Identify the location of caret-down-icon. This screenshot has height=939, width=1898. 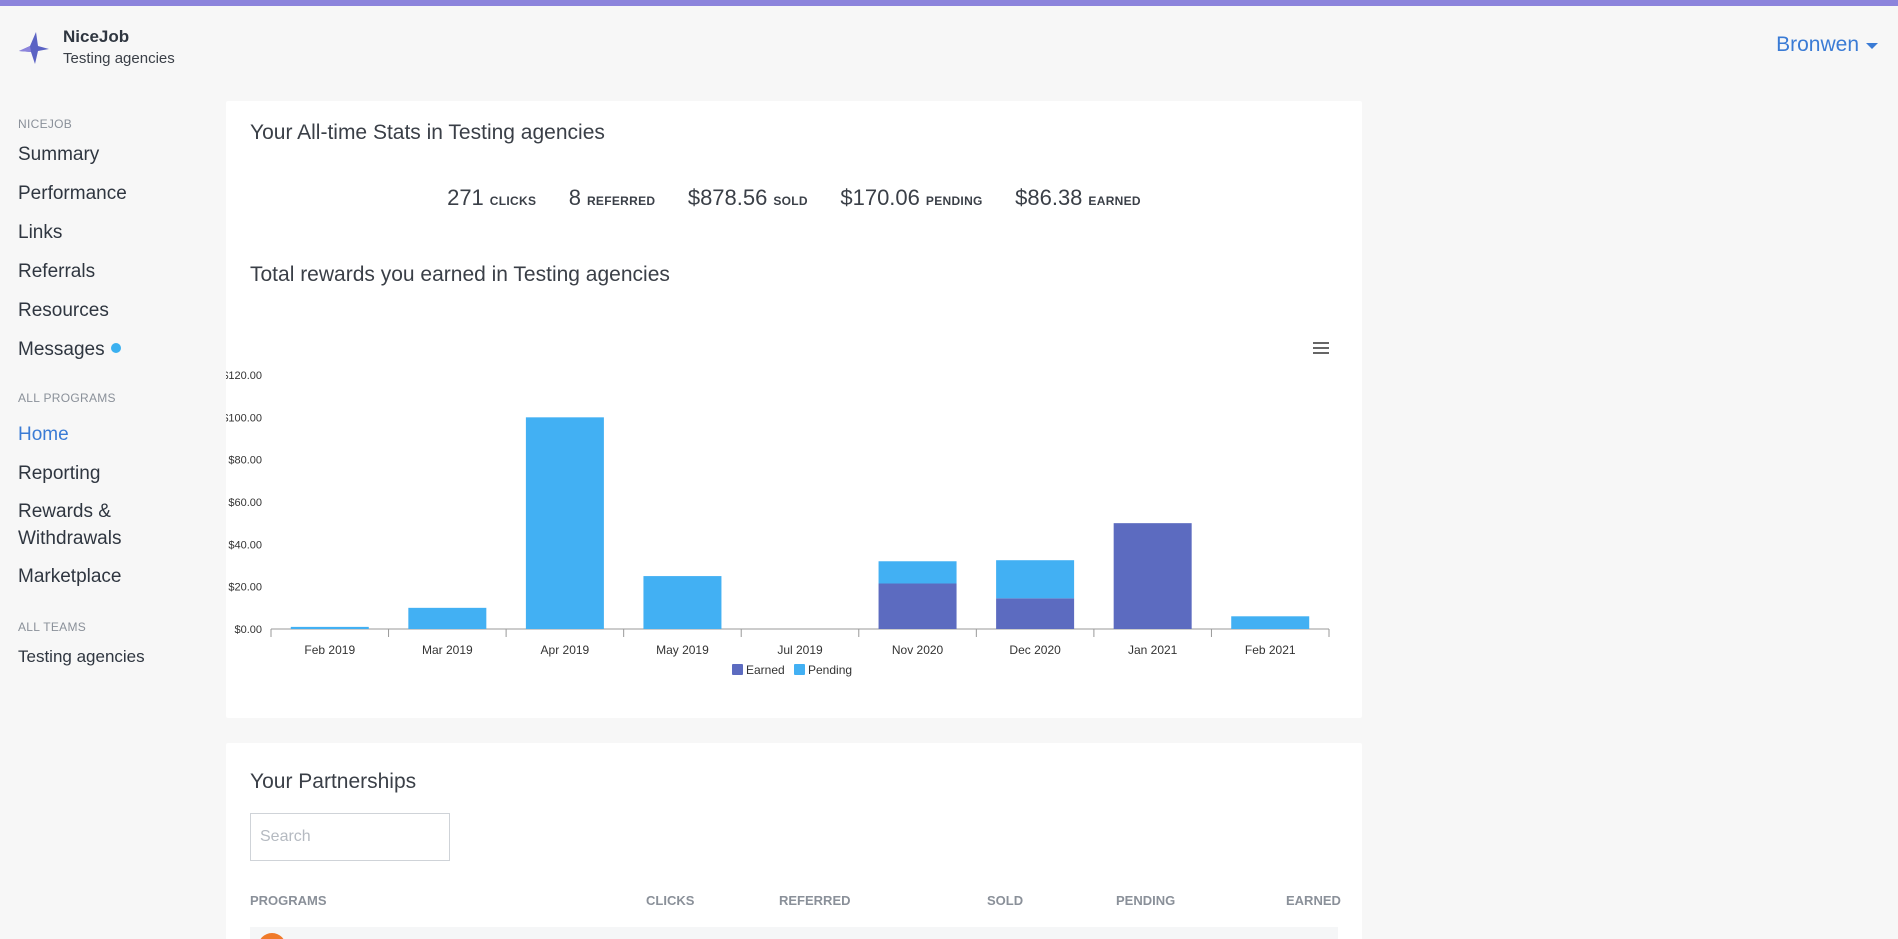
(1872, 46).